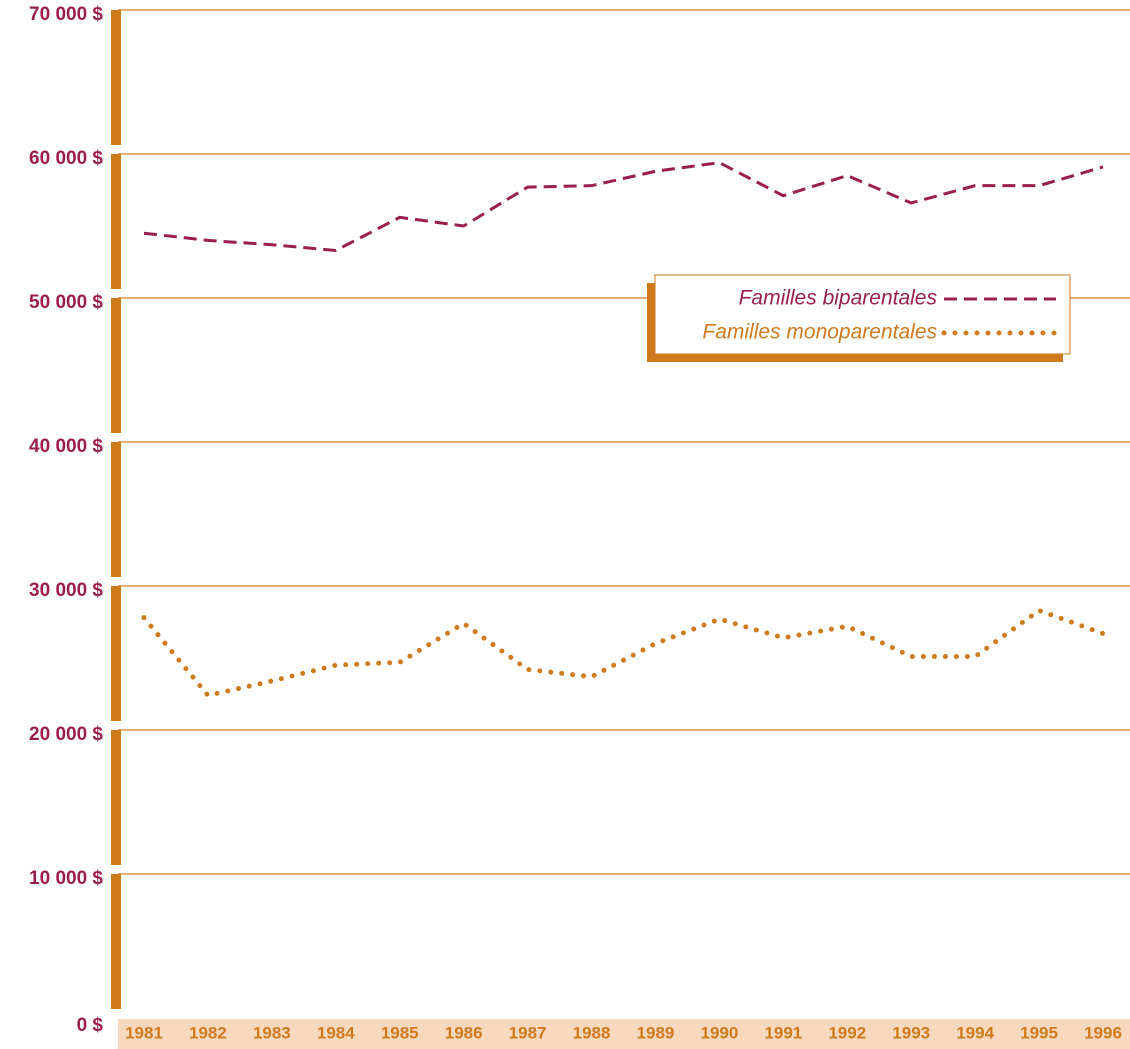 The width and height of the screenshot is (1130, 1049). I want to click on legend-label: Familles monoparentales, so click(819, 332).